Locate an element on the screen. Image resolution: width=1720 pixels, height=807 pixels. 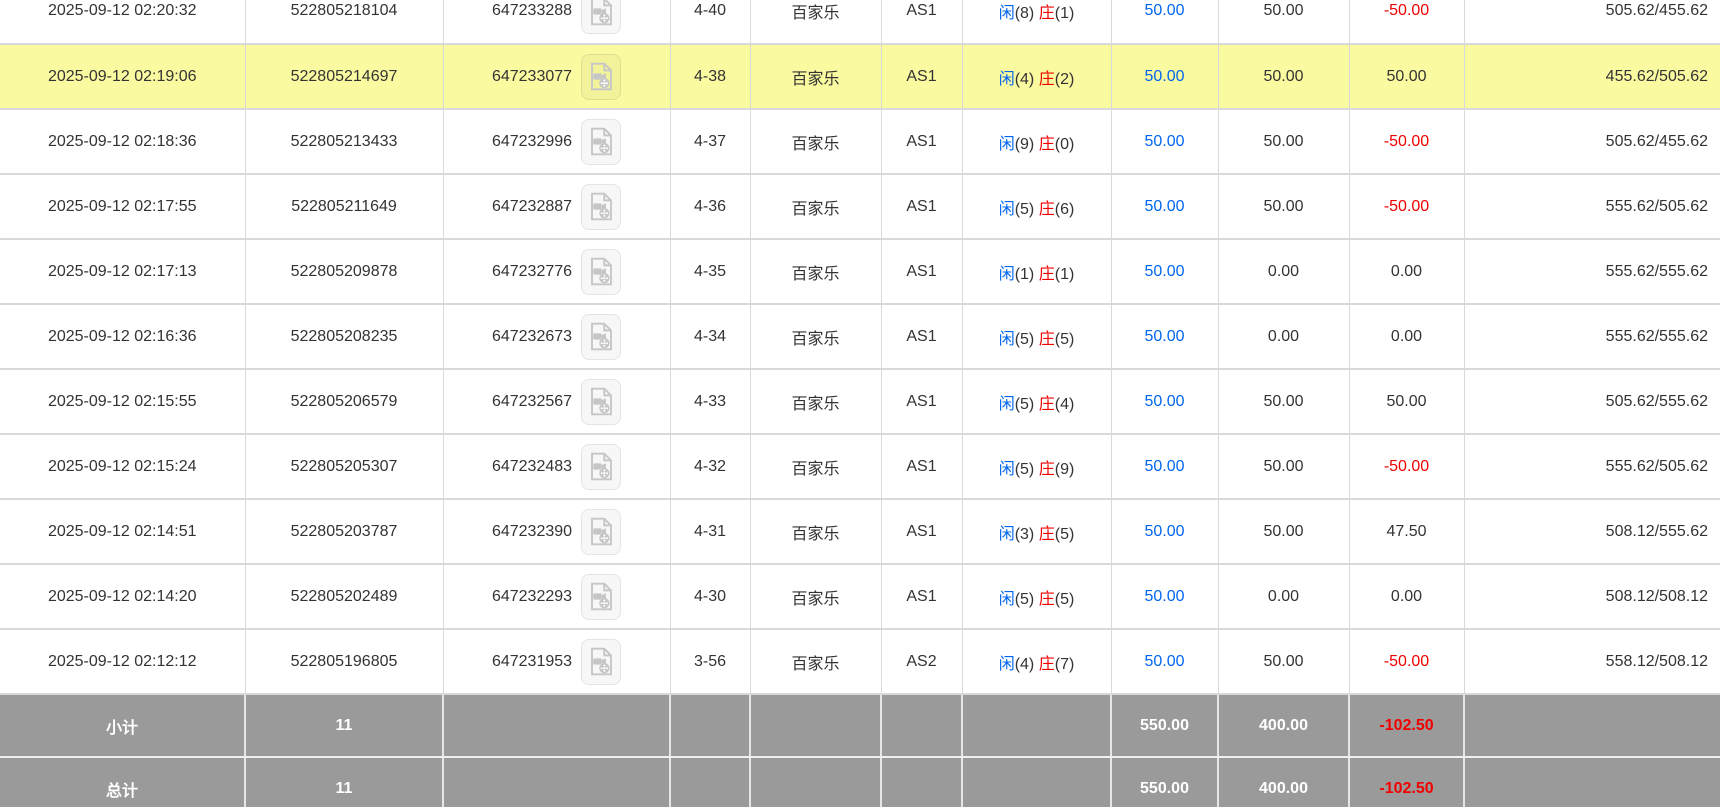
cell-bet-id: 522805203787 is located at coordinates (344, 532).